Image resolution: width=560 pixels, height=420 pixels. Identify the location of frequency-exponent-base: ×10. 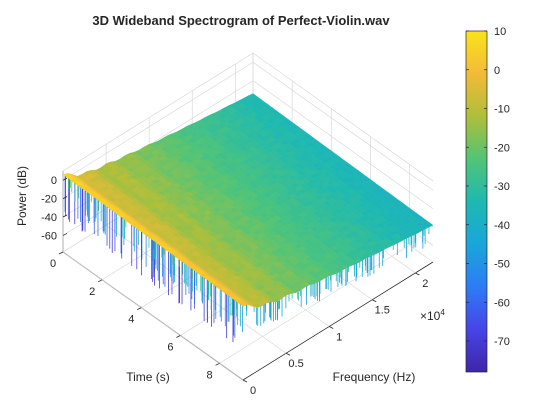
(430, 316).